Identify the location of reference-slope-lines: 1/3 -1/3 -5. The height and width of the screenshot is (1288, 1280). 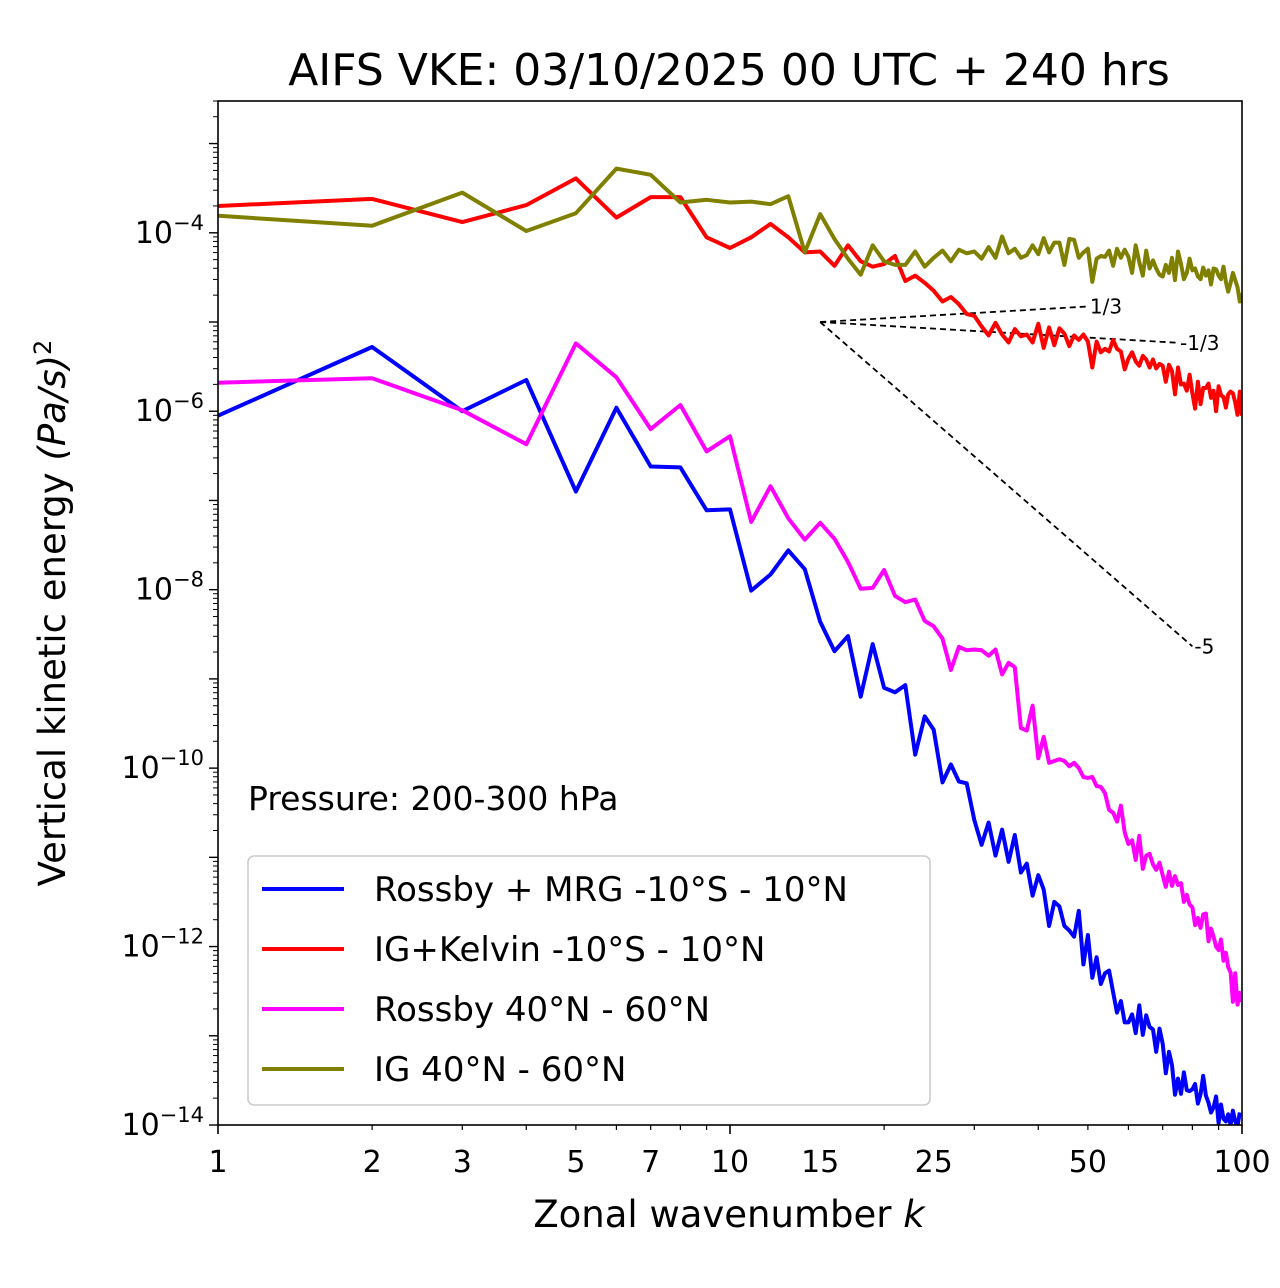
(1019, 476).